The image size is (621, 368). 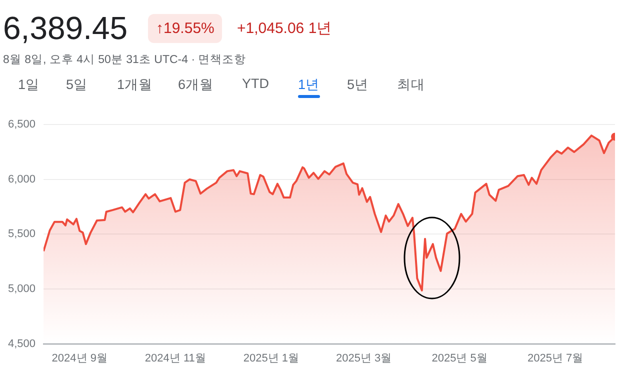 I want to click on text: 5일, so click(x=77, y=85).